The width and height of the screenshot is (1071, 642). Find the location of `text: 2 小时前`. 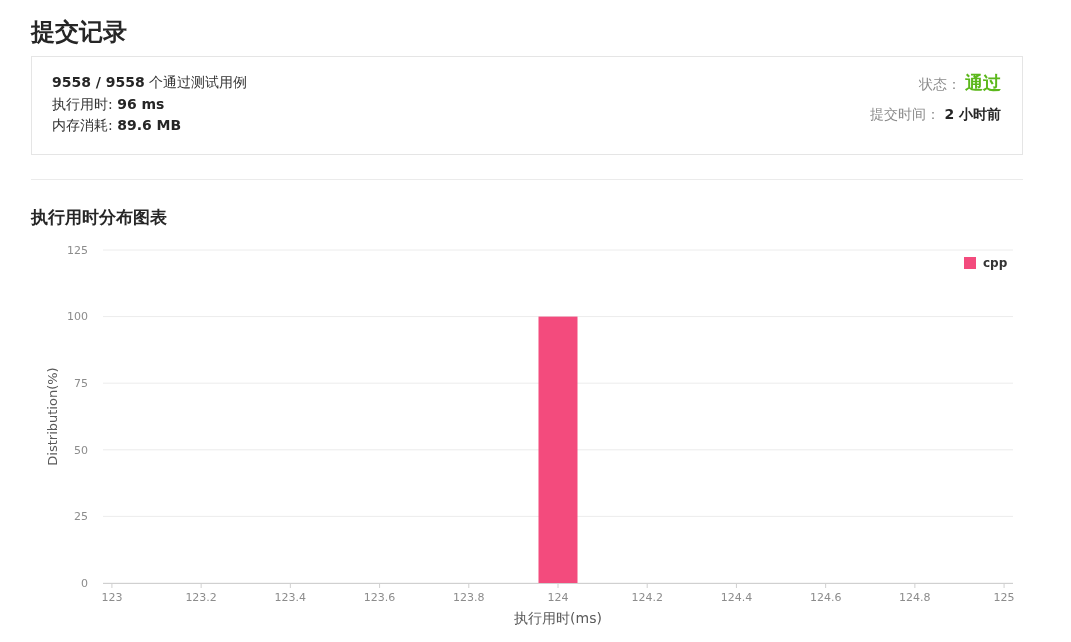

text: 2 小时前 is located at coordinates (972, 114).